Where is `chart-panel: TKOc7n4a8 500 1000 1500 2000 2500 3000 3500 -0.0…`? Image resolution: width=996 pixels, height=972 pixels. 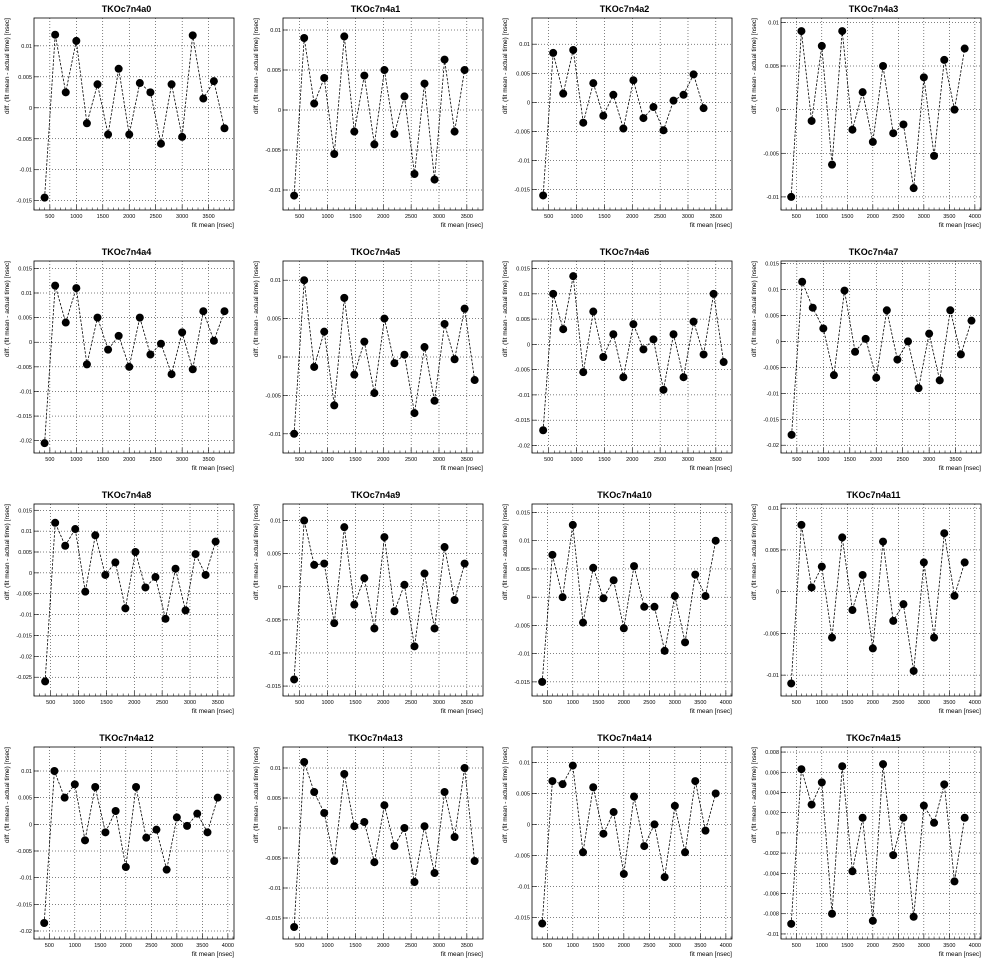
chart-panel: TKOc7n4a8 500 1000 1500 2000 2500 3000 3500 -0.0… is located at coordinates (124, 607).